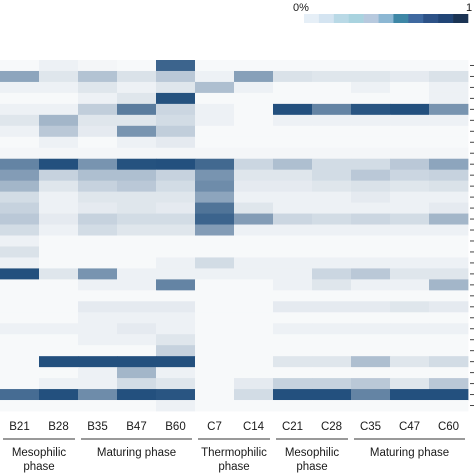 This screenshot has width=474, height=474. I want to click on legend-color-bar, so click(386, 18).